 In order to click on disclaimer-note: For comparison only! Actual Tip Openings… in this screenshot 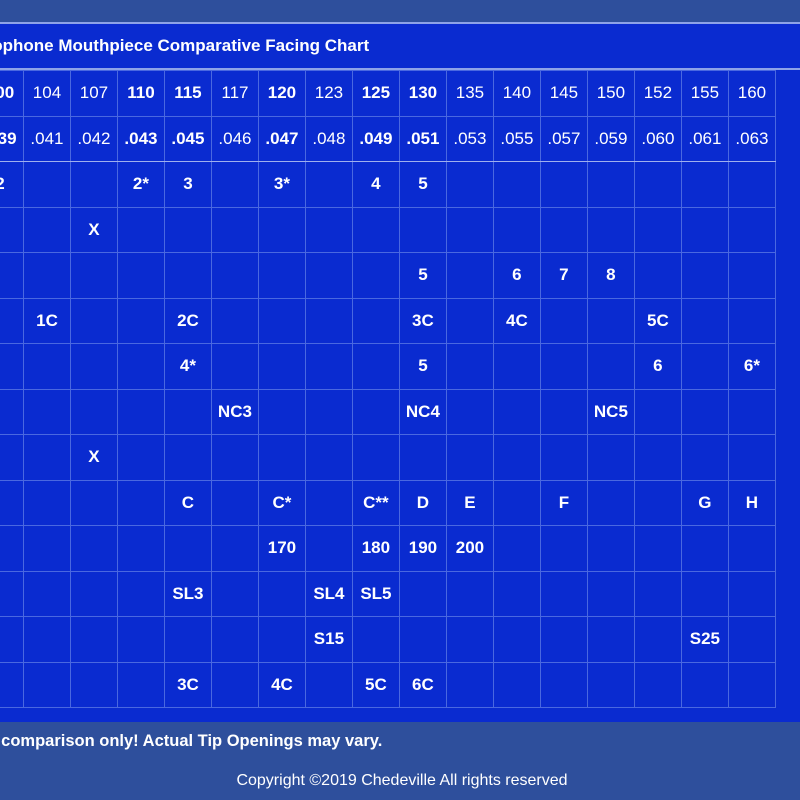, I will do `click(191, 741)`.